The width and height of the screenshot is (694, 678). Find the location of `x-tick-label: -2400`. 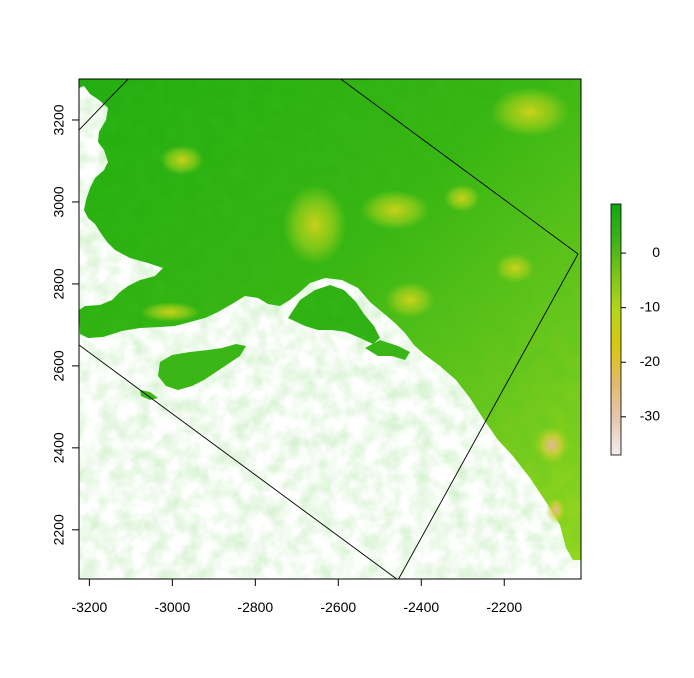

x-tick-label: -2400 is located at coordinates (421, 607).